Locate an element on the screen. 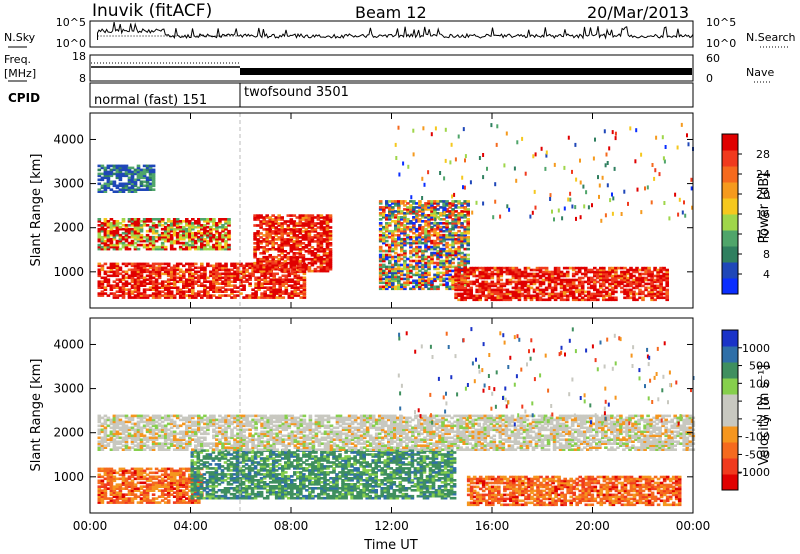 This screenshot has width=800, height=554. nsky-series-line is located at coordinates (395, 31).